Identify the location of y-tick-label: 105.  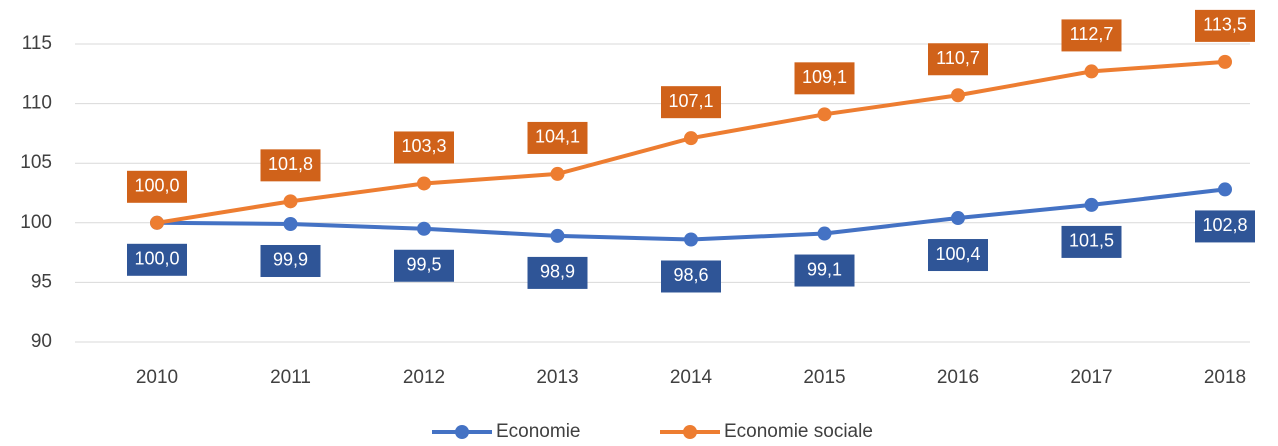
(36, 162).